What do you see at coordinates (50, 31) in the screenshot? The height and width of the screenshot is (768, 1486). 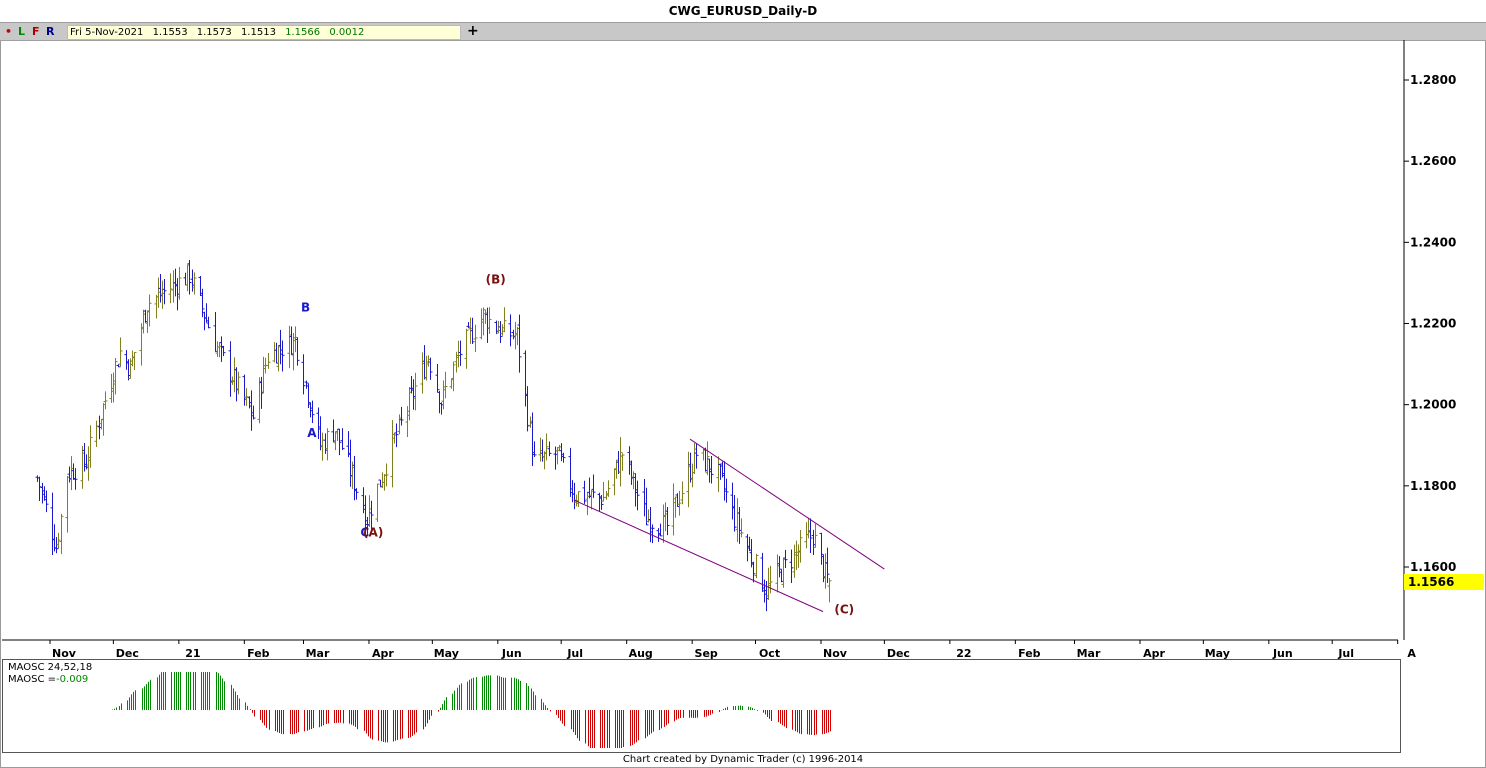 I see `r-button: R` at bounding box center [50, 31].